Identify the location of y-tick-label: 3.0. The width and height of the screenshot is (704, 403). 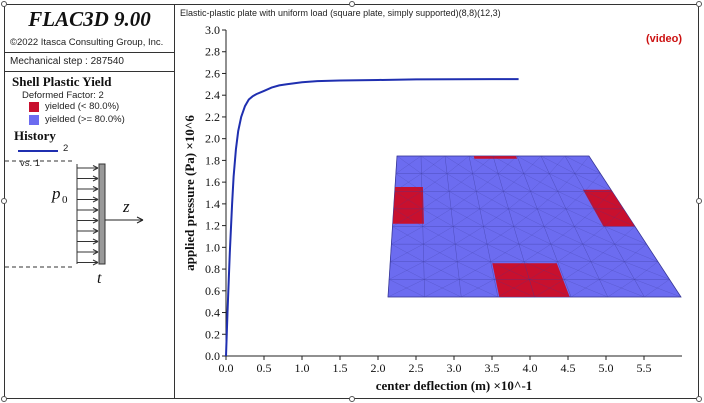
(212, 30).